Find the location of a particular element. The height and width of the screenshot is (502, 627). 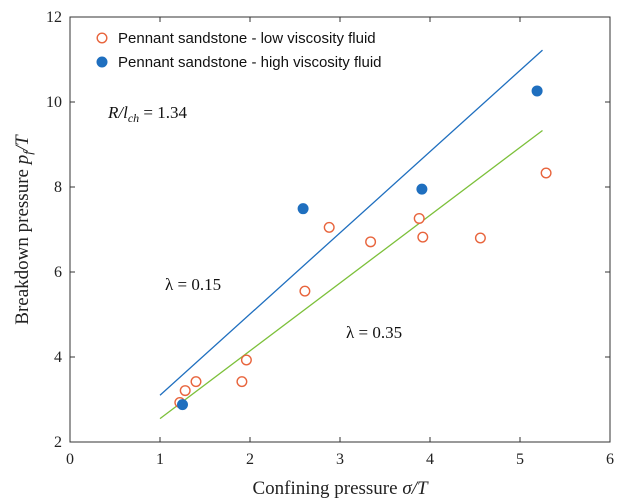

y-tick-label: 8 is located at coordinates (58, 187).